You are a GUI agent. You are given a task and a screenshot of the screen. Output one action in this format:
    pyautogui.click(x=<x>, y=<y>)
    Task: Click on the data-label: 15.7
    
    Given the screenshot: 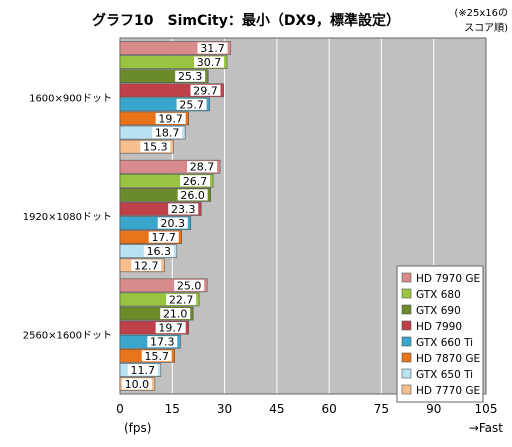 What is the action you would take?
    pyautogui.click(x=156, y=356)
    